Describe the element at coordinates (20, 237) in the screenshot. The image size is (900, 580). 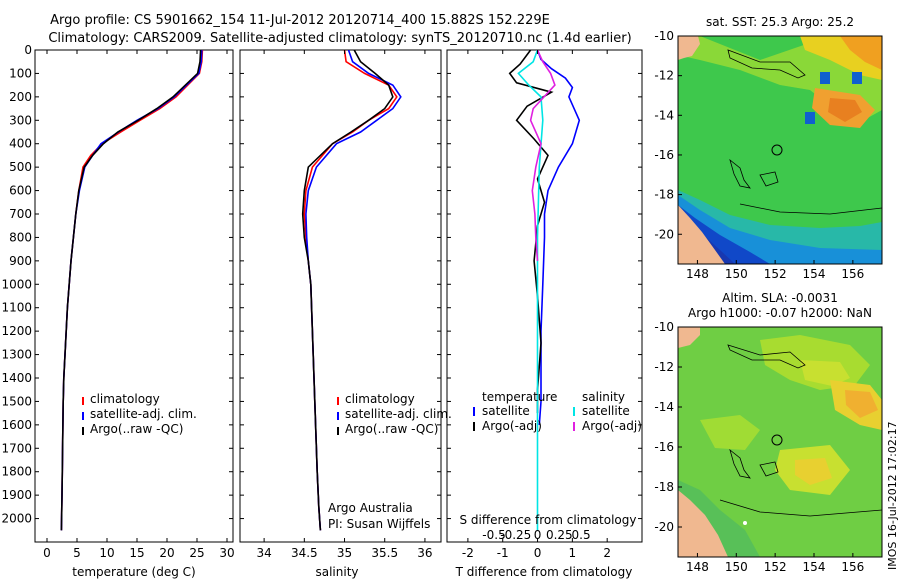
I see `y-tick-label: 800` at that location.